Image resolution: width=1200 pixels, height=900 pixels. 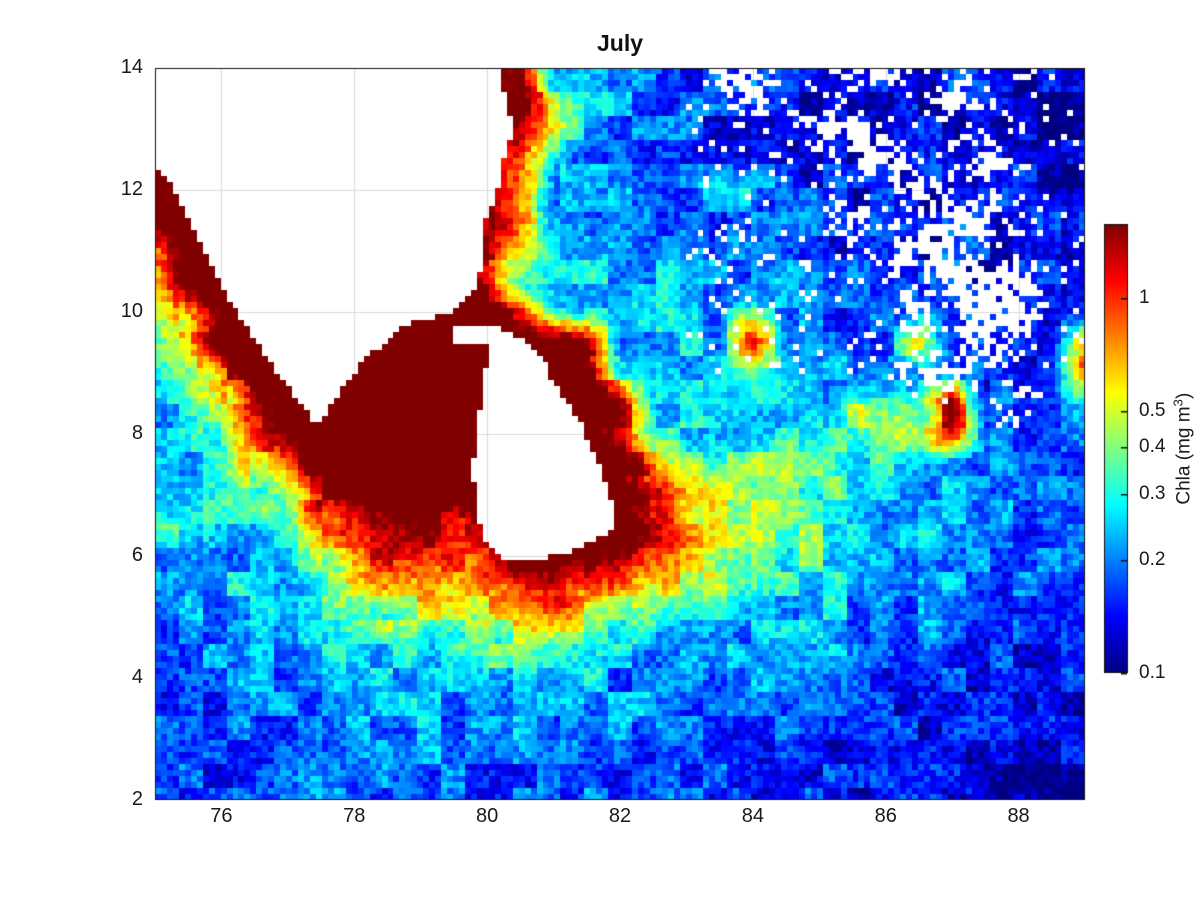 I want to click on colorbar-tick-label: 0.3, so click(x=1152, y=493).